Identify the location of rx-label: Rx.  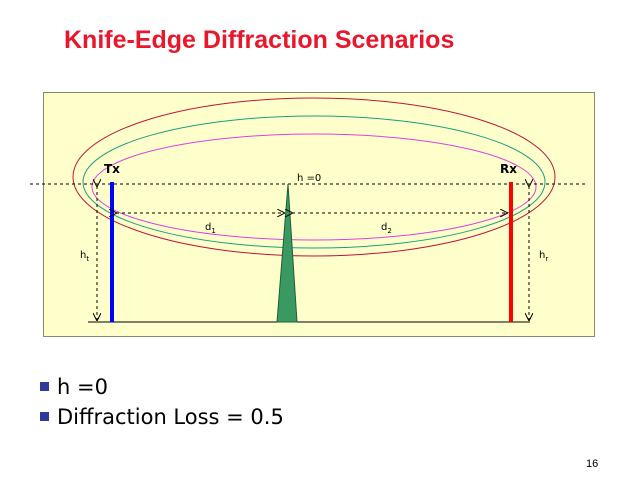
(508, 169).